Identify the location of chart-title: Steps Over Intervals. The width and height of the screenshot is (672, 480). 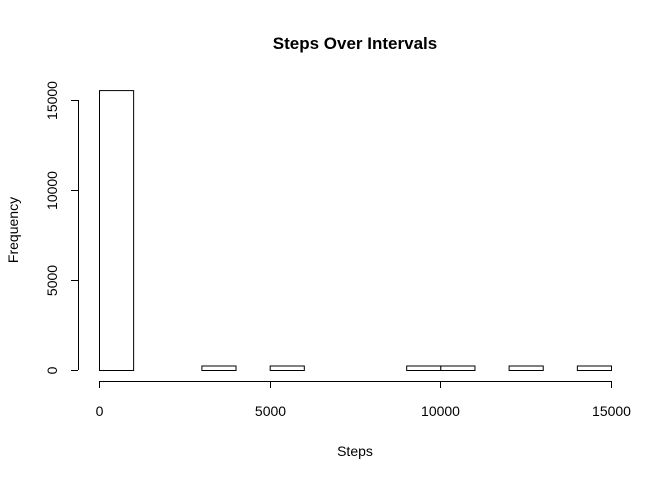
(355, 43).